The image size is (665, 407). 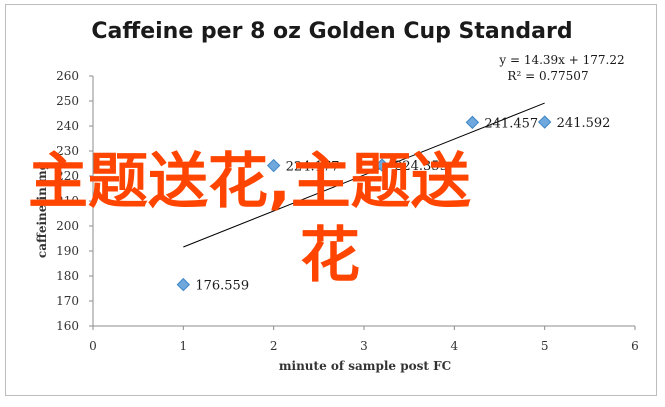 What do you see at coordinates (511, 123) in the screenshot?
I see `data-label: 241.457` at bounding box center [511, 123].